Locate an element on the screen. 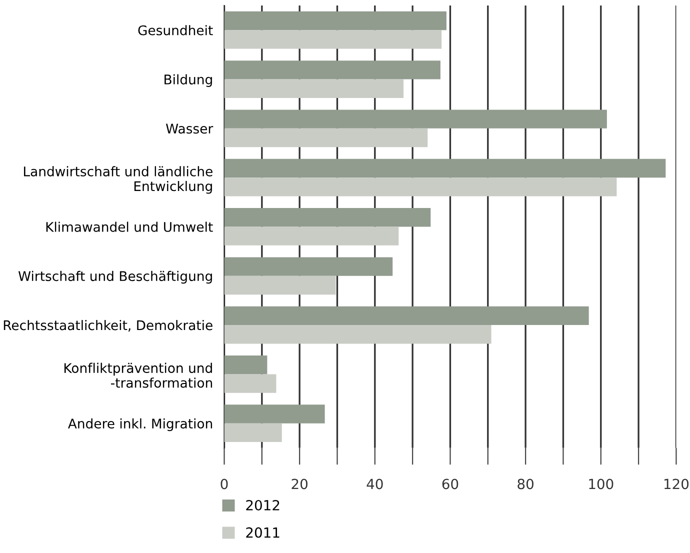 The image size is (690, 553). x-tick-label: 80 is located at coordinates (526, 484).